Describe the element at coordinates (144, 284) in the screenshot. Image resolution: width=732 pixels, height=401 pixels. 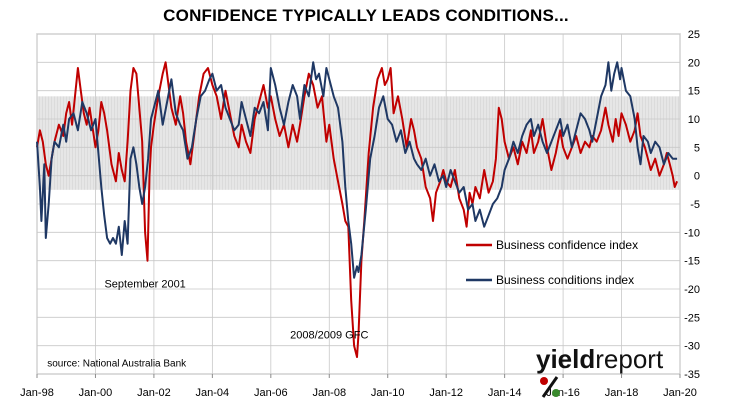
I see `annotation-label: September 2001` at that location.